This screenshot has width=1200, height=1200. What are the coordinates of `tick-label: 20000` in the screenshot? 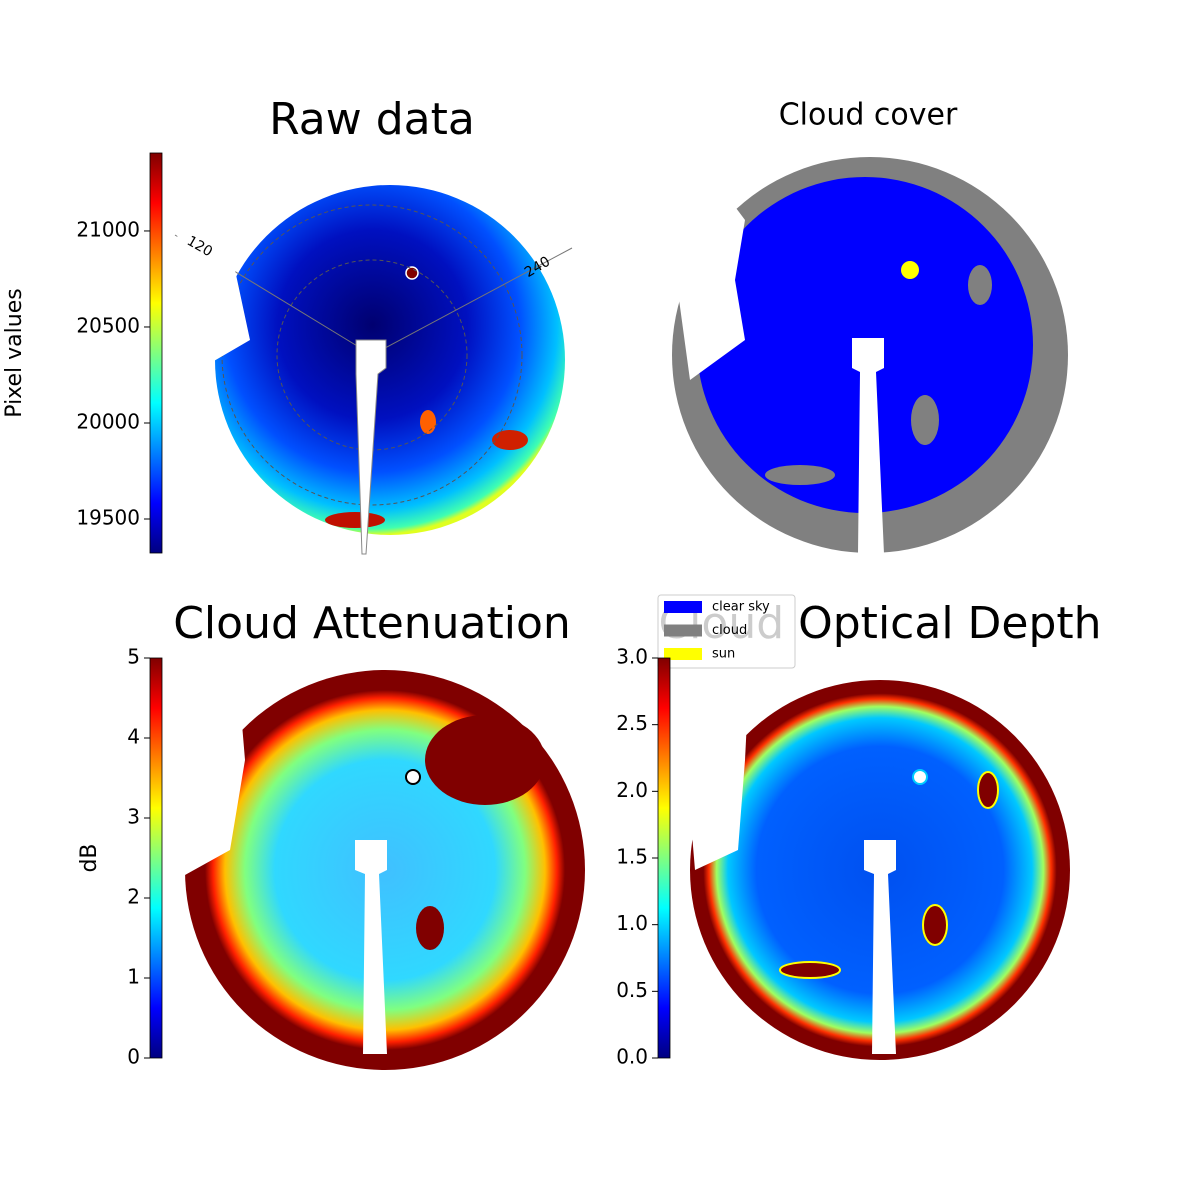 It's located at (108, 421).